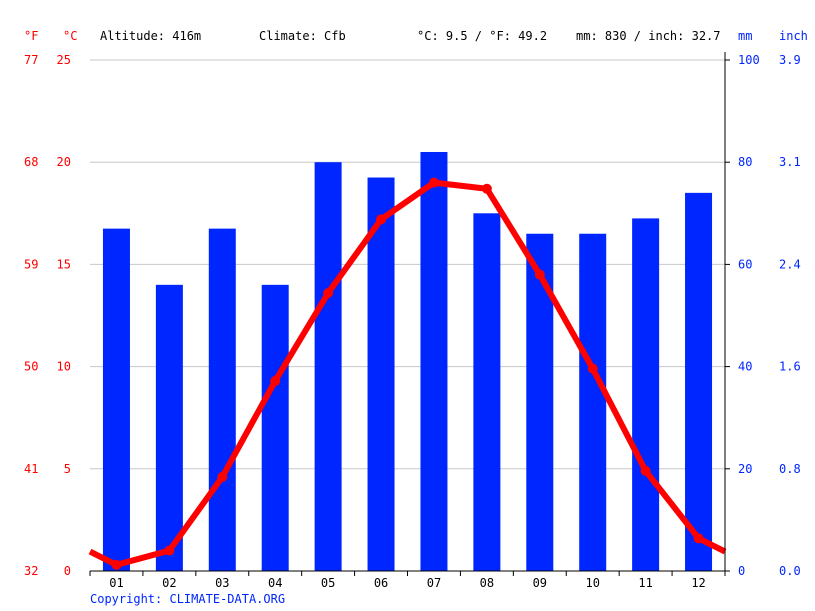  I want to click on precip-total-label: mm: 830 / inch: 32.7, so click(648, 36).